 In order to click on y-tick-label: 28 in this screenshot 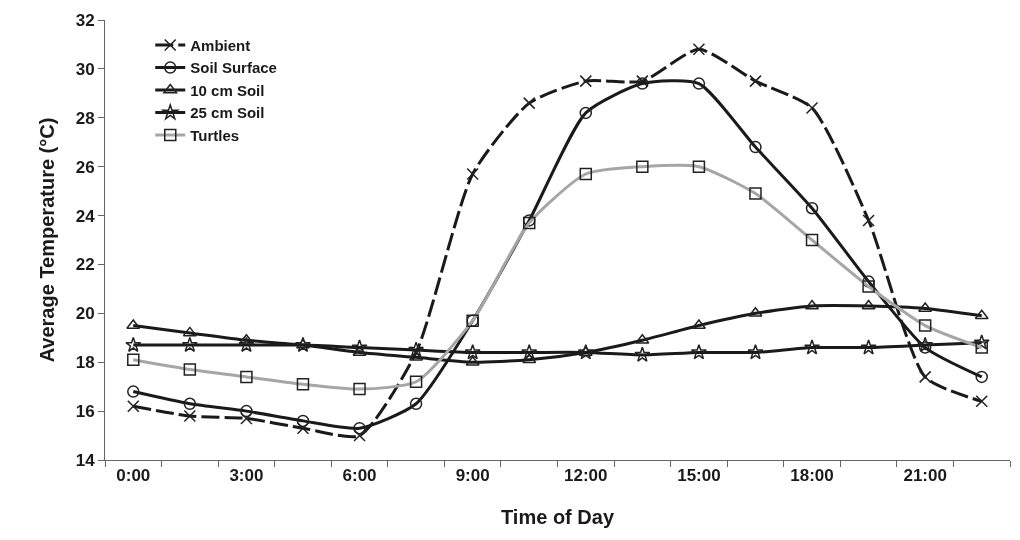, I will do `click(85, 118)`.